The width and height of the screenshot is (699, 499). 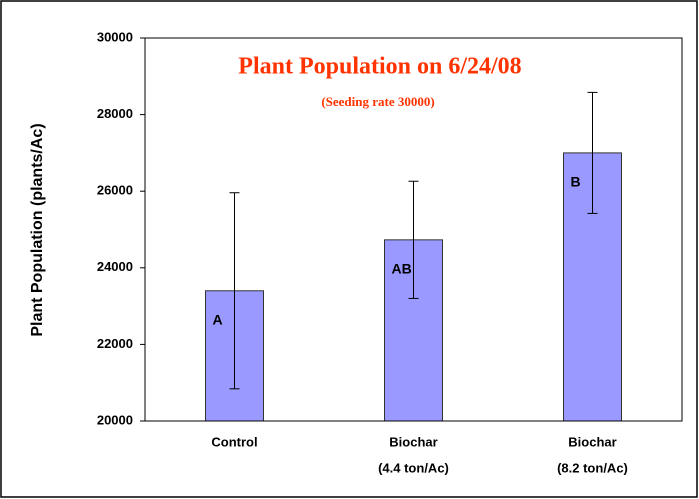 I want to click on y-tick-label: 30000, so click(x=115, y=36).